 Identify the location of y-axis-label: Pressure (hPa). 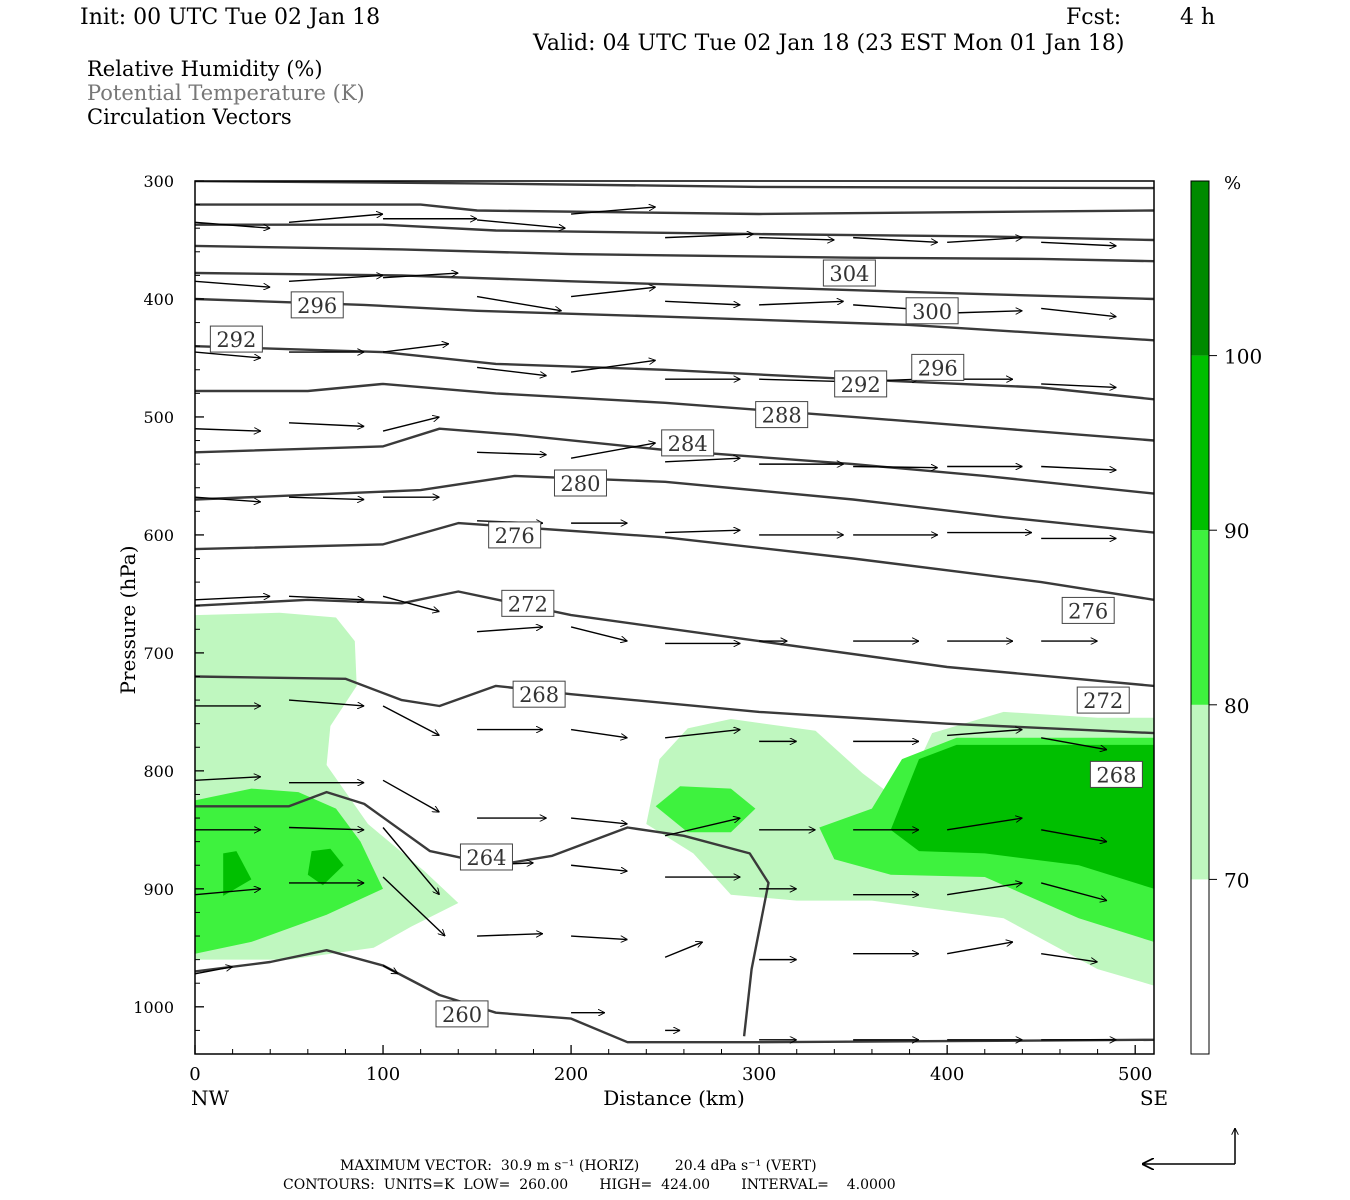
(128, 620).